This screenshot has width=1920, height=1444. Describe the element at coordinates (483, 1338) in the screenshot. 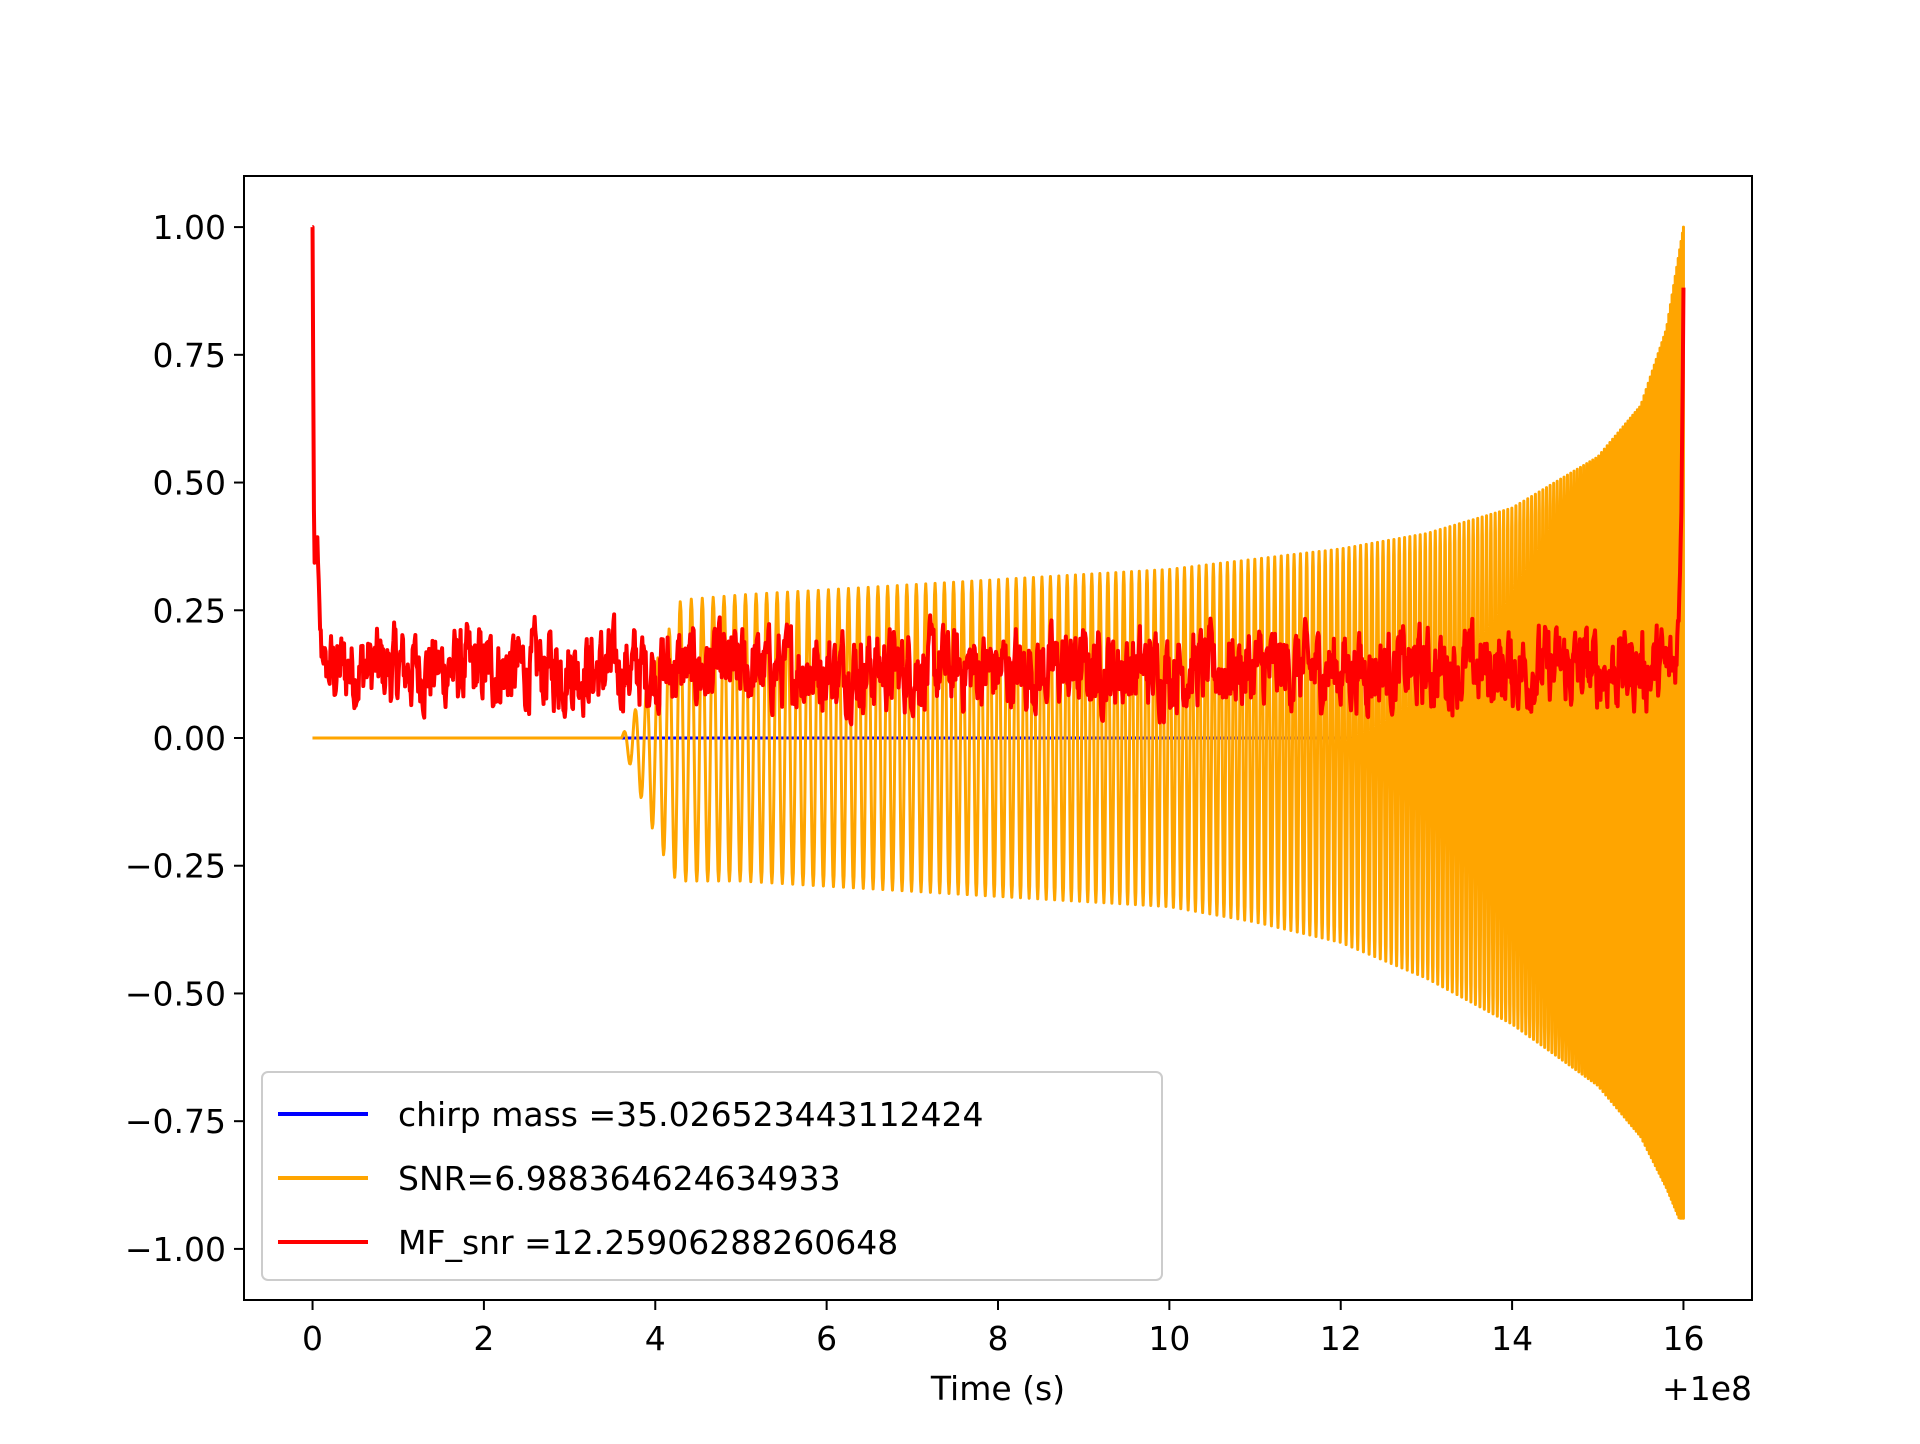

I see `x-tick-label: 2` at that location.